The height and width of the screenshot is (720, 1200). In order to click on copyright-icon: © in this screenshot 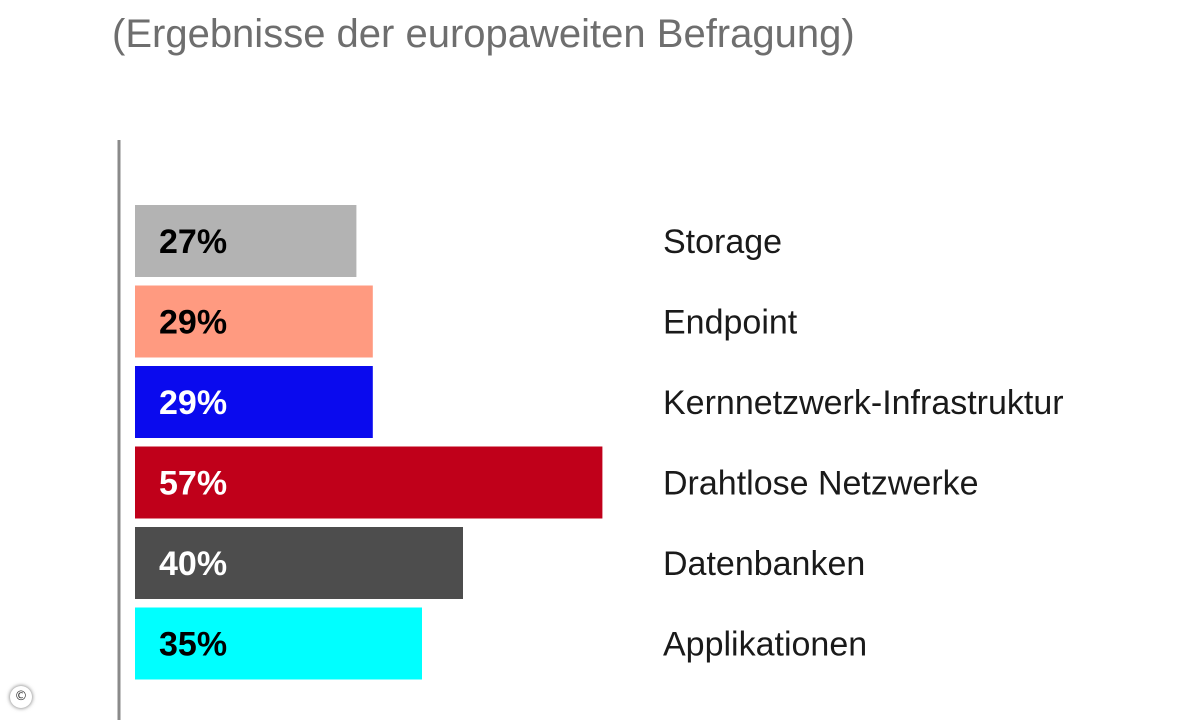, I will do `click(21, 697)`.